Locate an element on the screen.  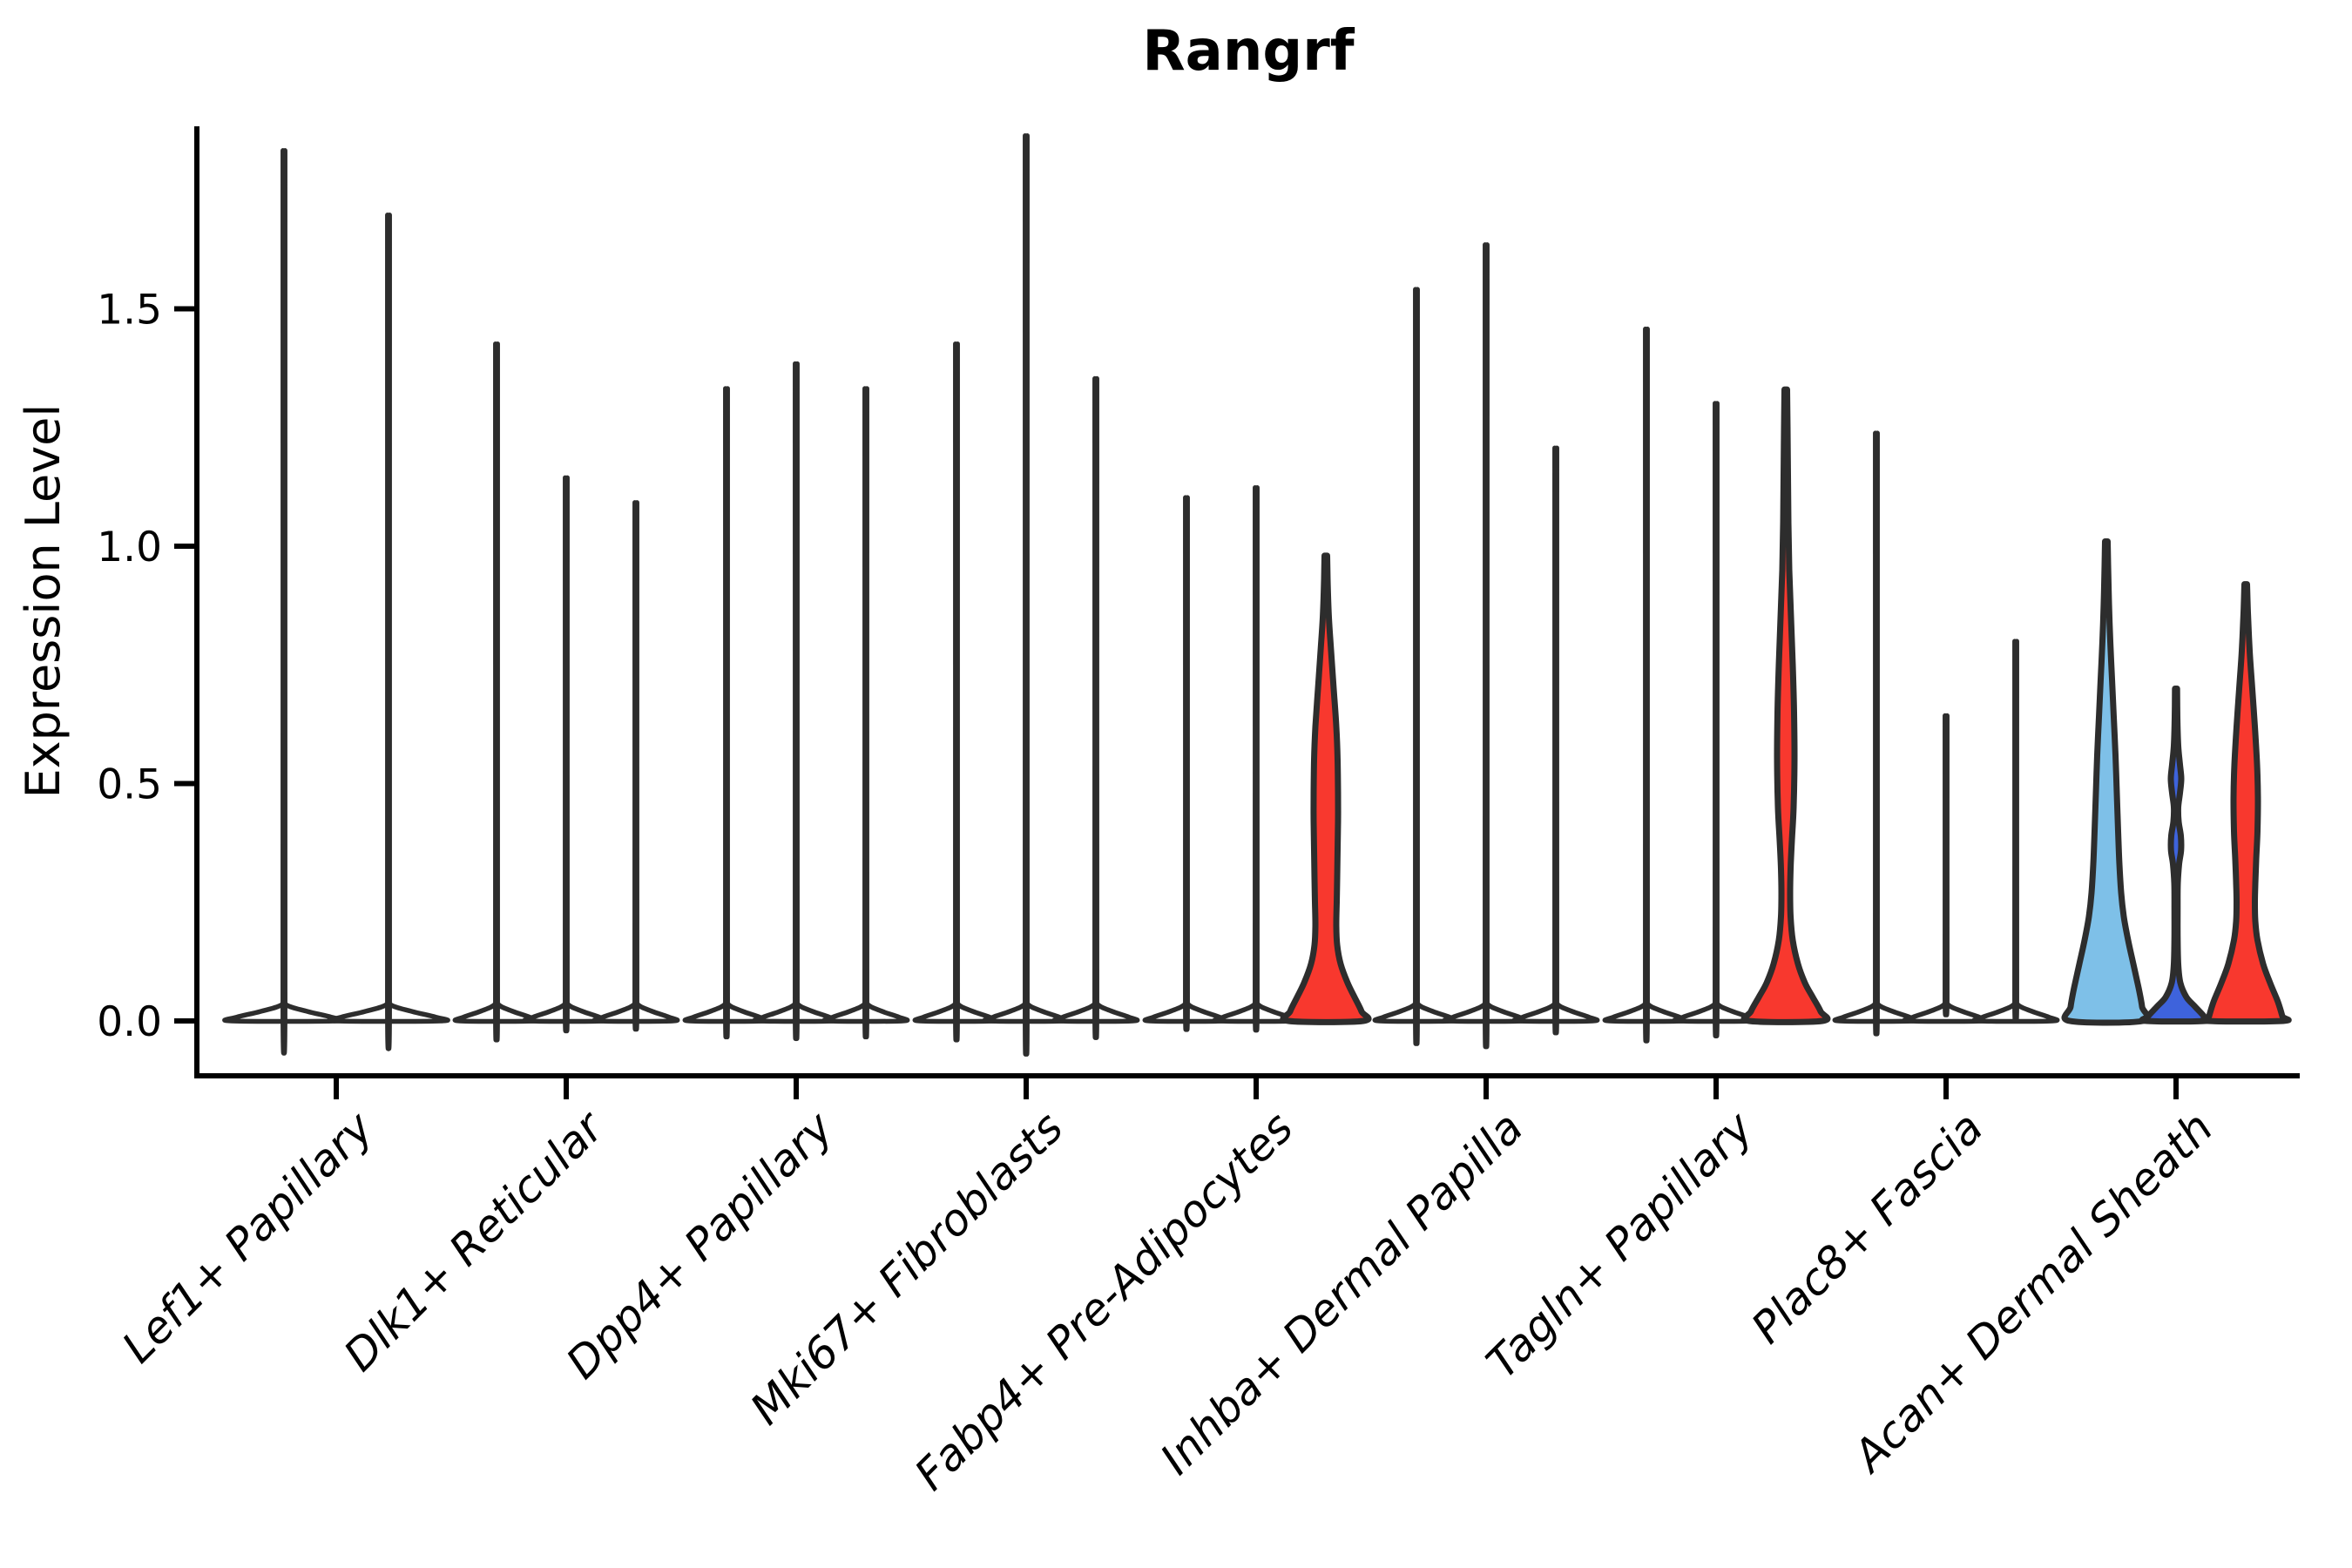
violin-8-1-white is located at coordinates (1876, 733).